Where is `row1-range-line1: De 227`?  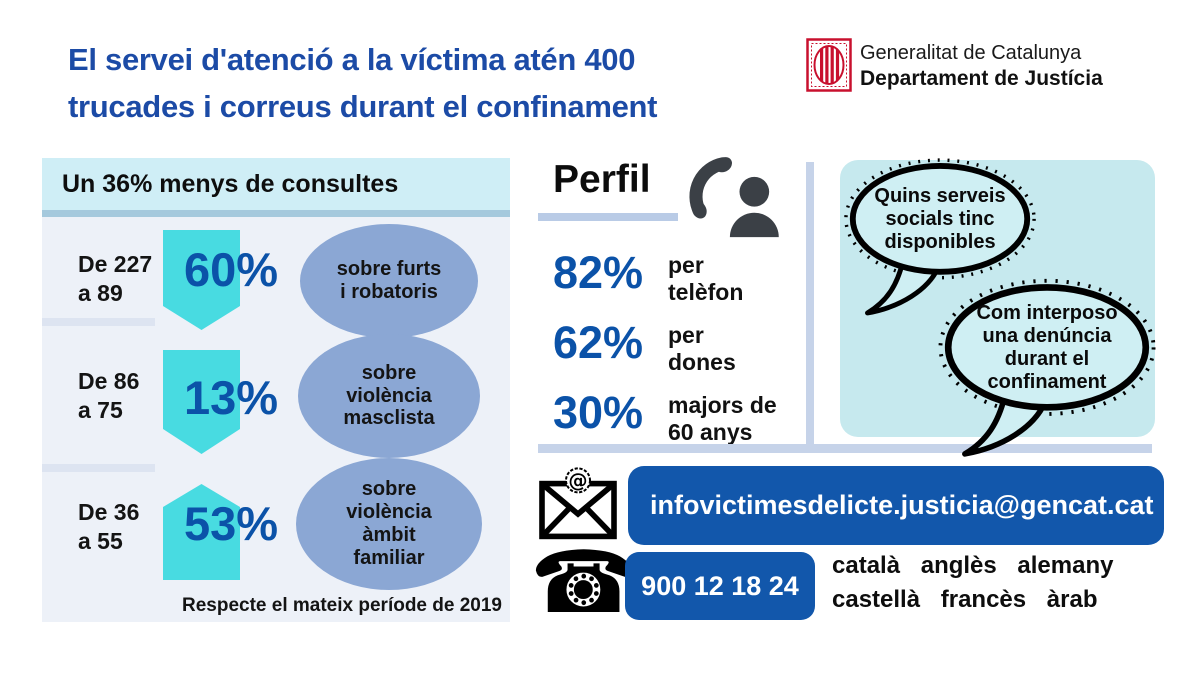 row1-range-line1: De 227 is located at coordinates (115, 264).